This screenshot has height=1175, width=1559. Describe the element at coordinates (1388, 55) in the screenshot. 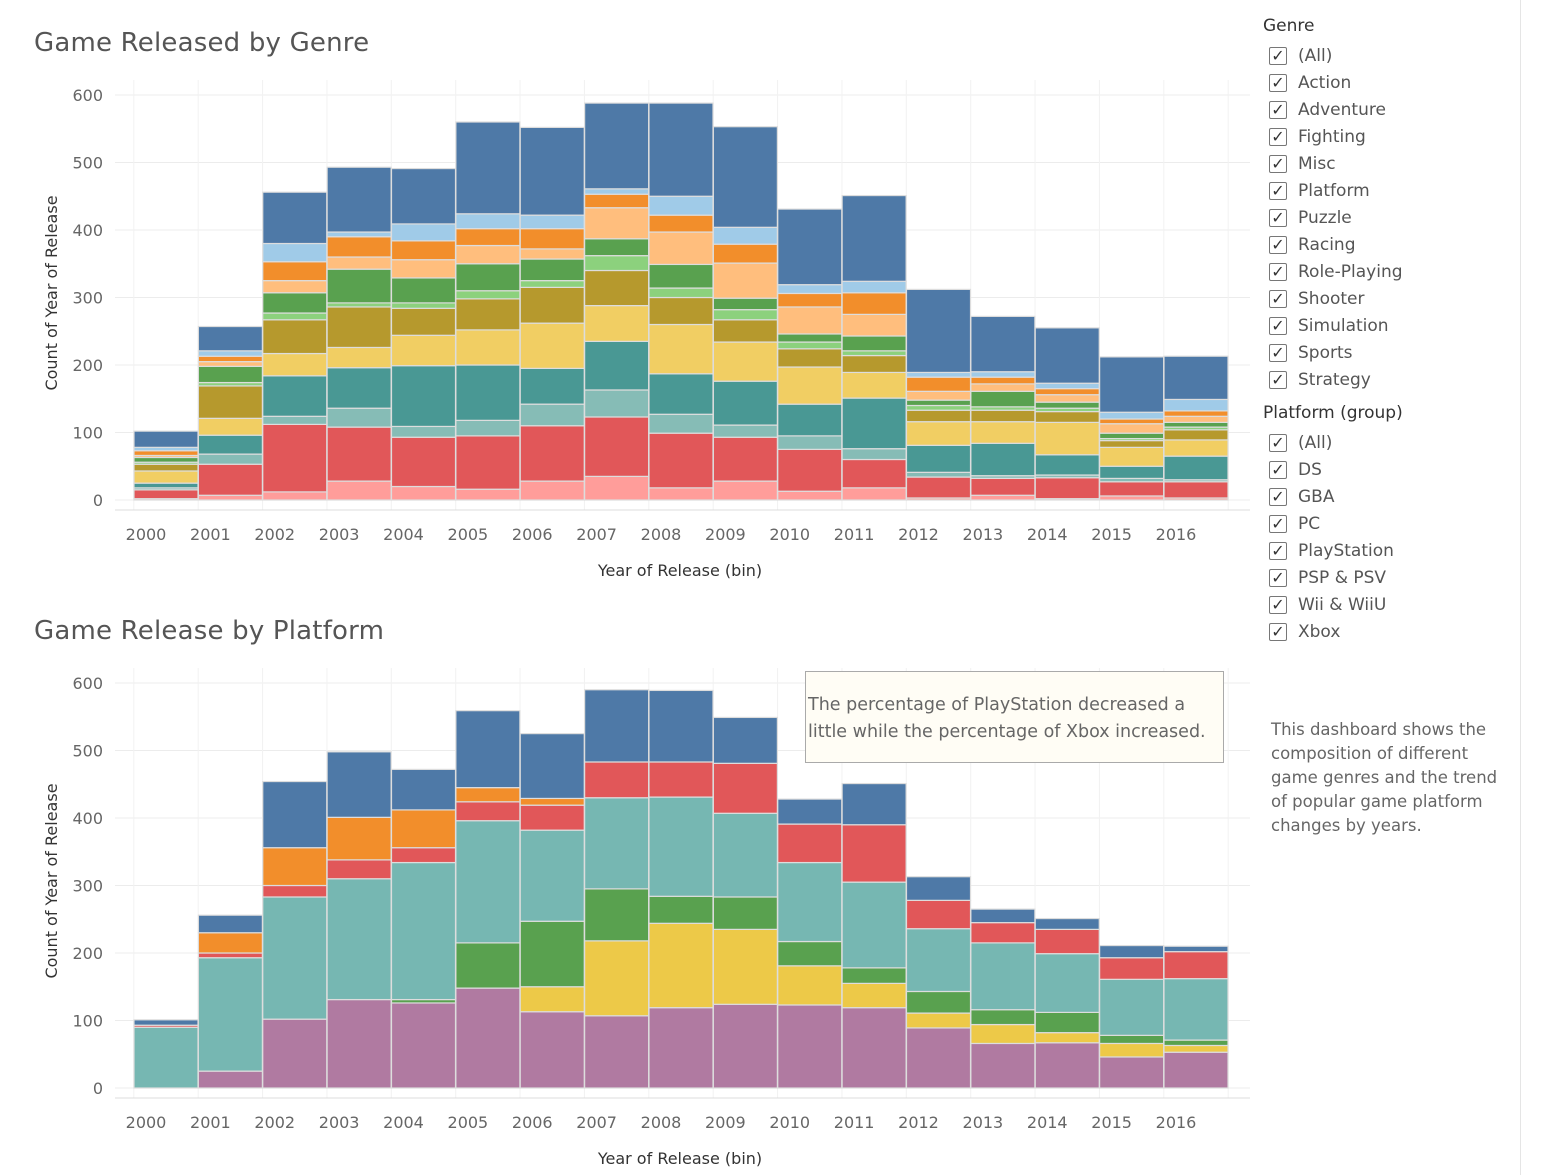

I see `genre-filter-item-all: ✓ (All)` at that location.